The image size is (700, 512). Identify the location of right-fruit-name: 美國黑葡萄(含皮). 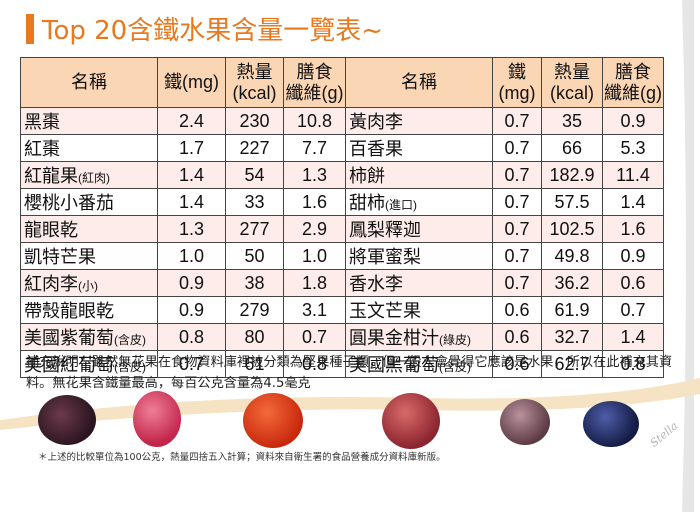
(419, 364).